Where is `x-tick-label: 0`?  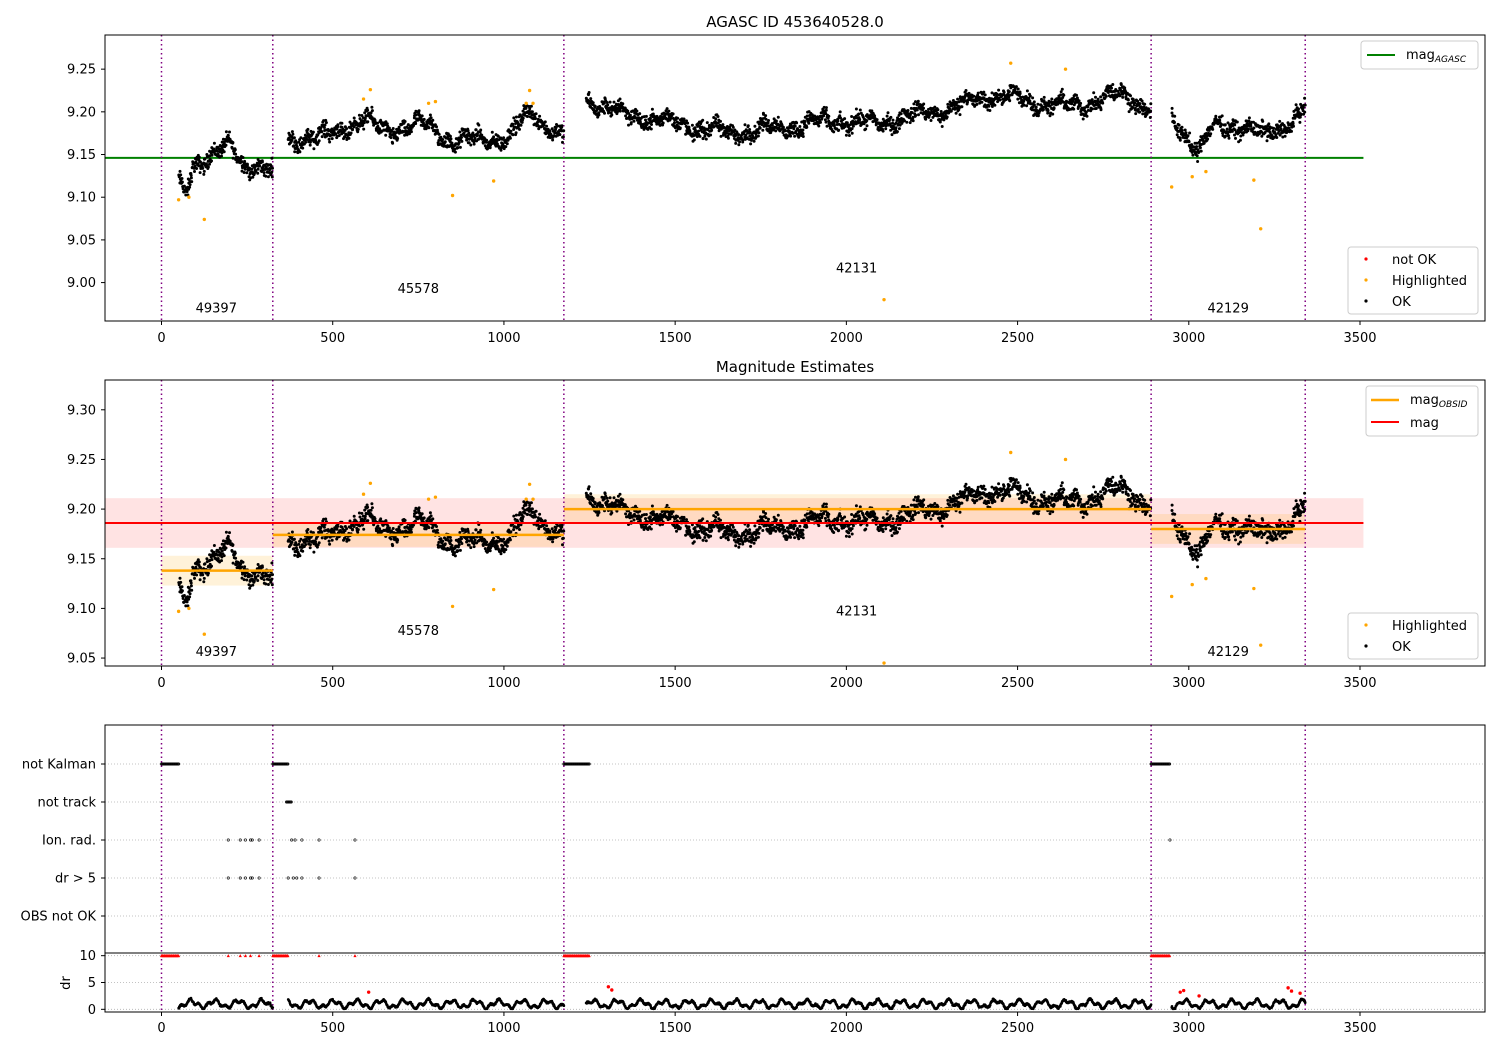 x-tick-label: 0 is located at coordinates (161, 338).